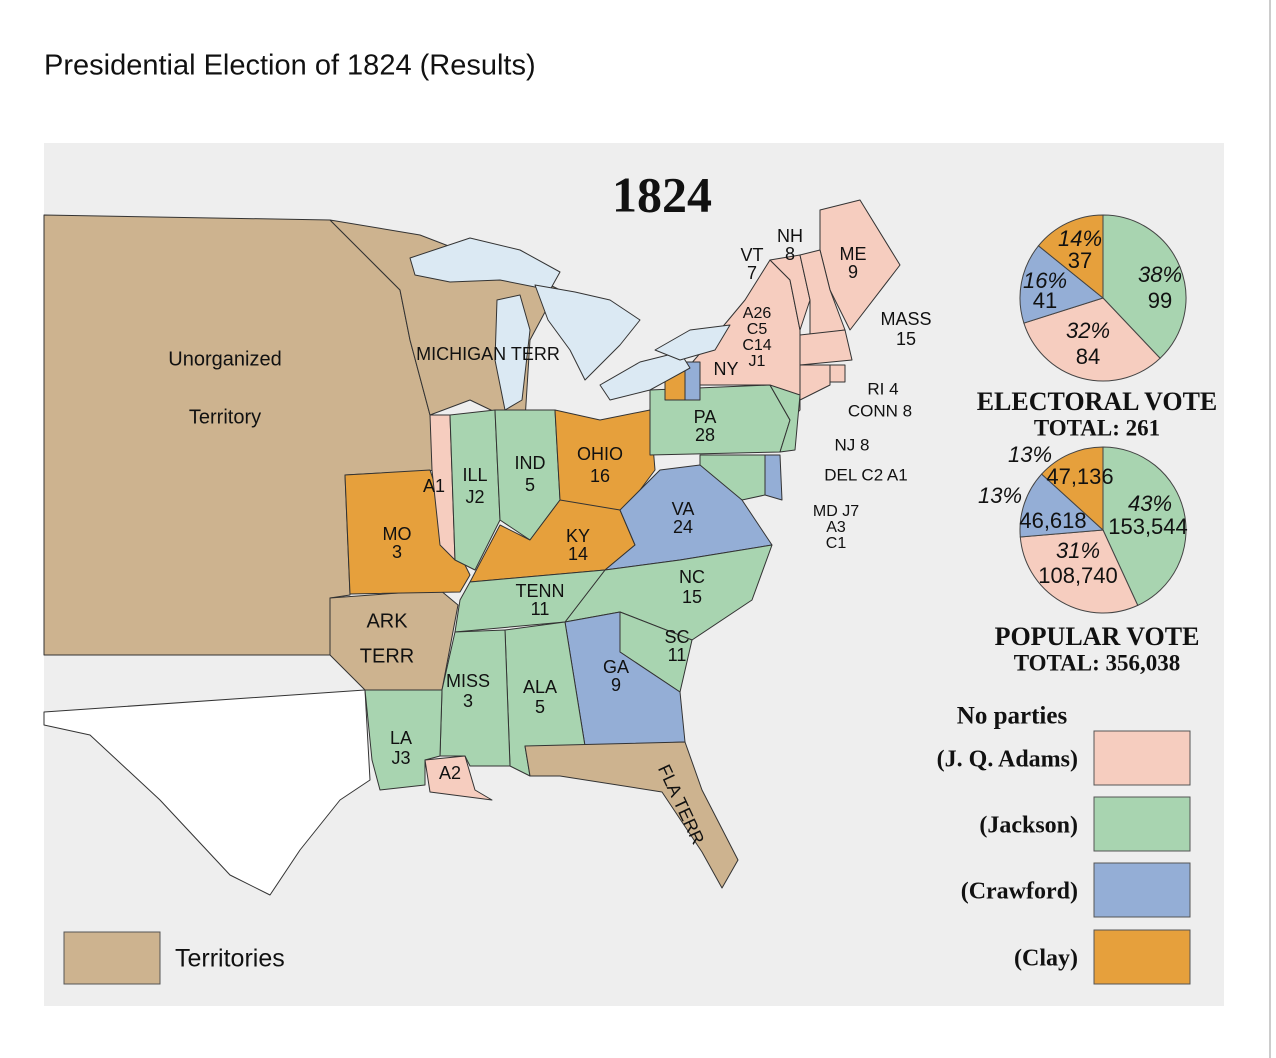  Describe the element at coordinates (230, 959) in the screenshot. I see `legend-label: Territories` at that location.